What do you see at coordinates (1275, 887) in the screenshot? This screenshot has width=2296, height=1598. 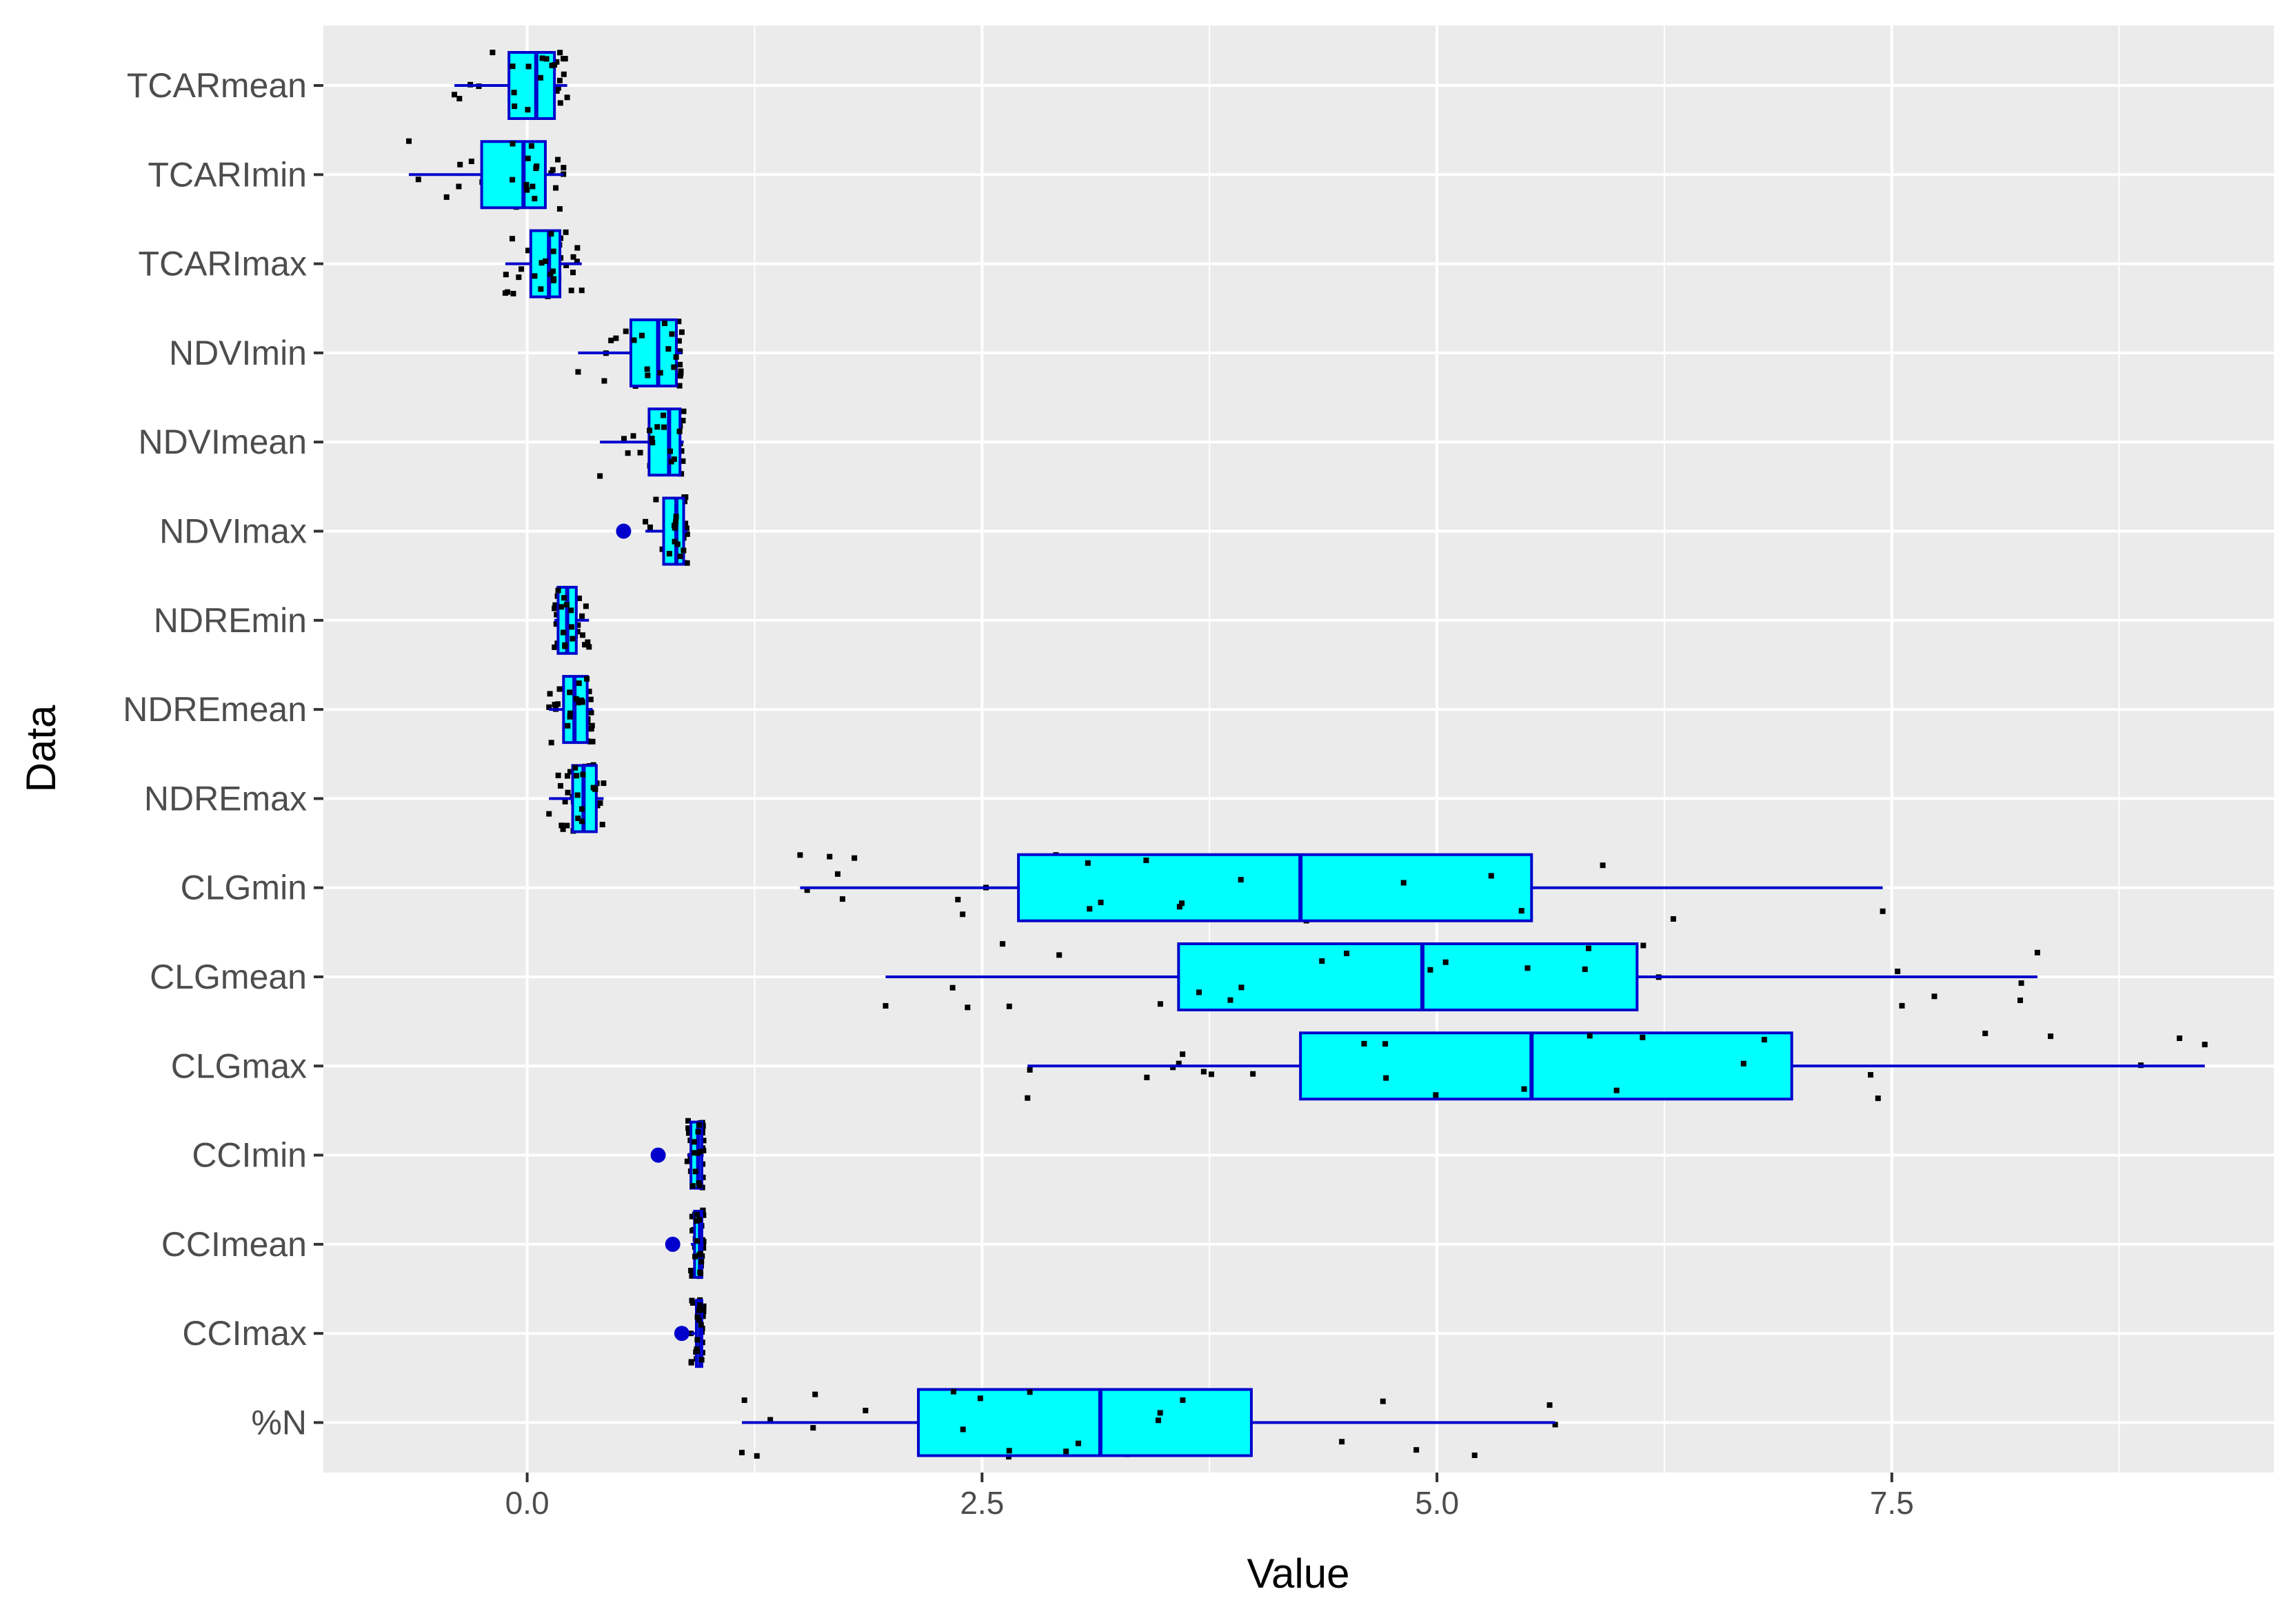 I see `box-rect` at bounding box center [1275, 887].